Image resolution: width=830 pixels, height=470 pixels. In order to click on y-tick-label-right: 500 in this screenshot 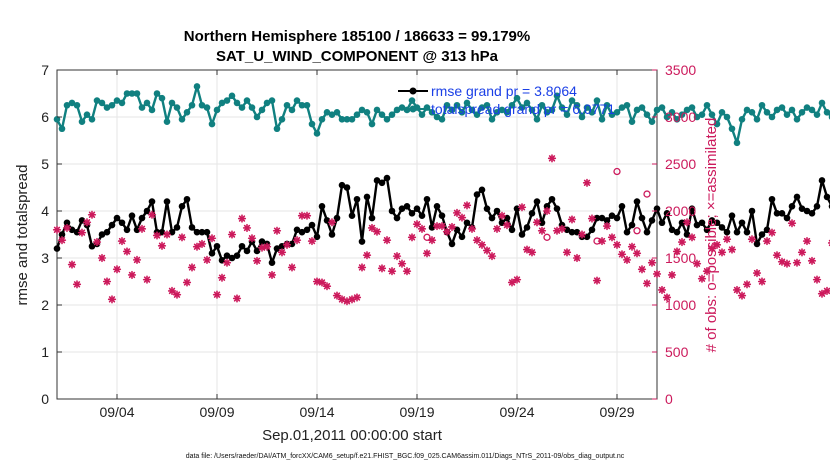, I will do `click(677, 352)`.